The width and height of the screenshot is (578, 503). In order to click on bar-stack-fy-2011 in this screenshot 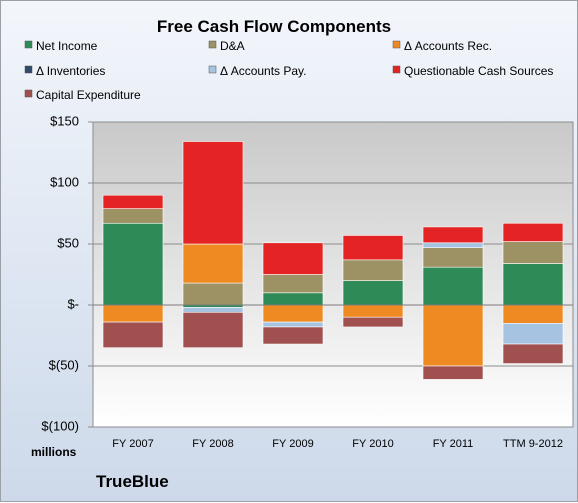, I will do `click(453, 303)`.